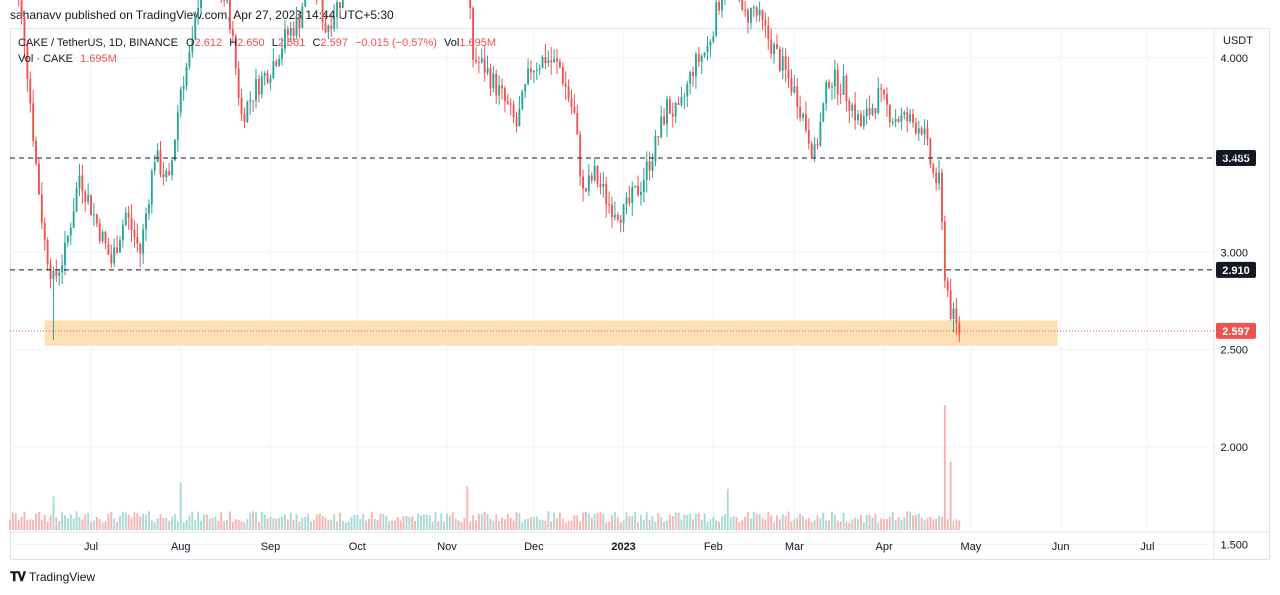 This screenshot has height=595, width=1280. Describe the element at coordinates (251, 43) in the screenshot. I see `high-value: 2.650` at that location.